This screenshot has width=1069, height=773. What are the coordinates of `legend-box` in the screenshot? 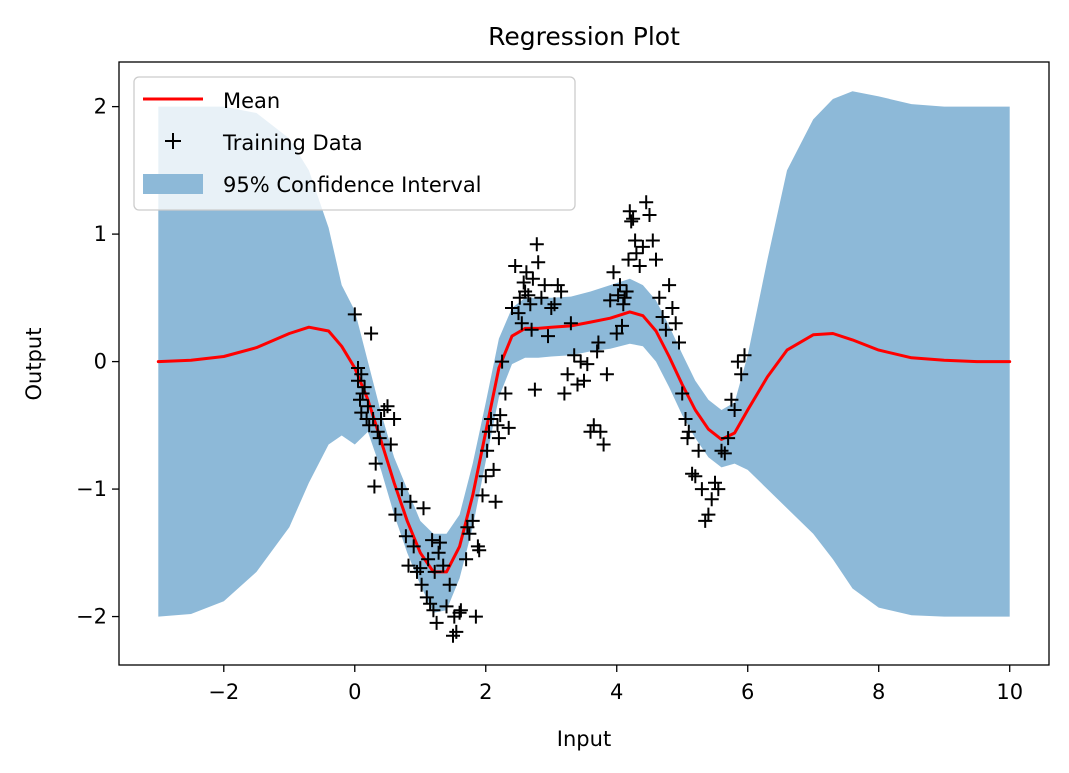 It's located at (354, 143).